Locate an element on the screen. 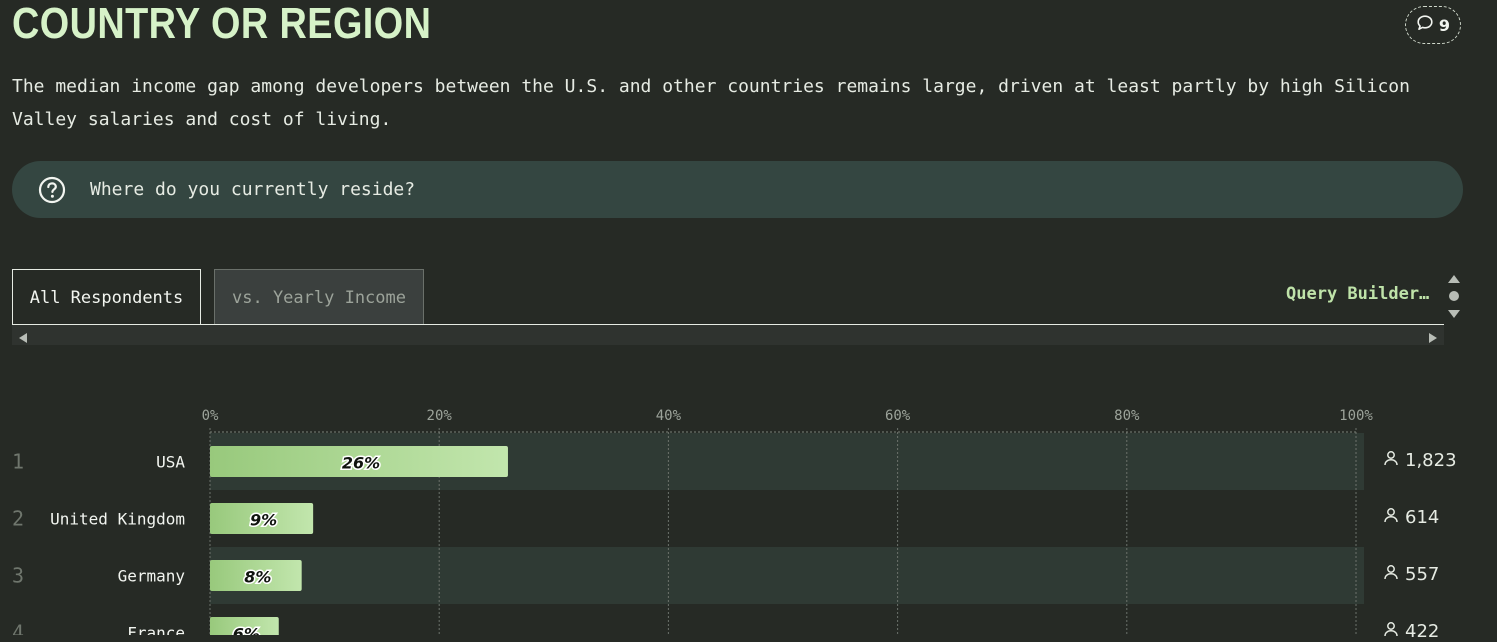 The width and height of the screenshot is (1497, 642). comments-button: 9 is located at coordinates (1433, 25).